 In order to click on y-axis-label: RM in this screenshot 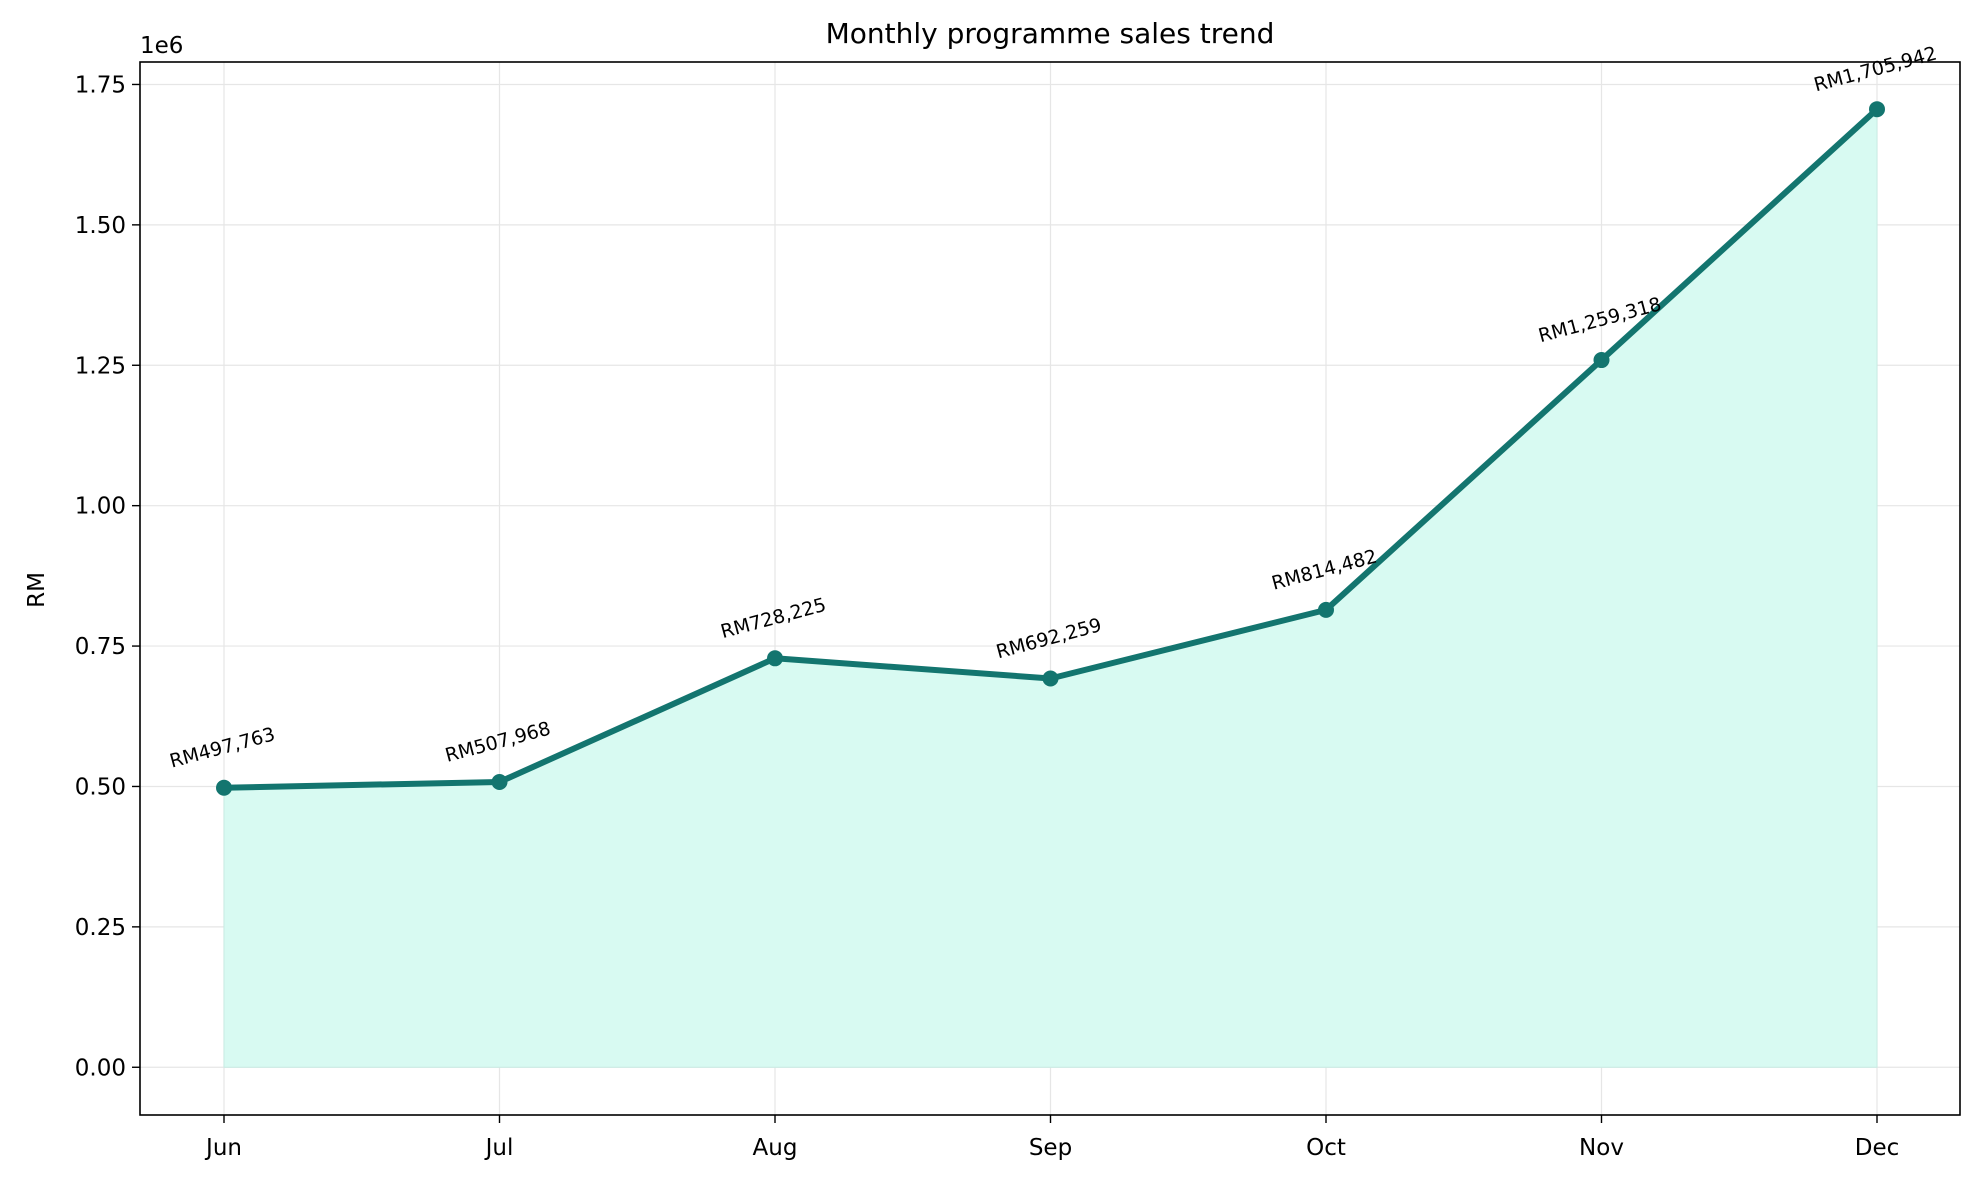, I will do `click(37, 590)`.